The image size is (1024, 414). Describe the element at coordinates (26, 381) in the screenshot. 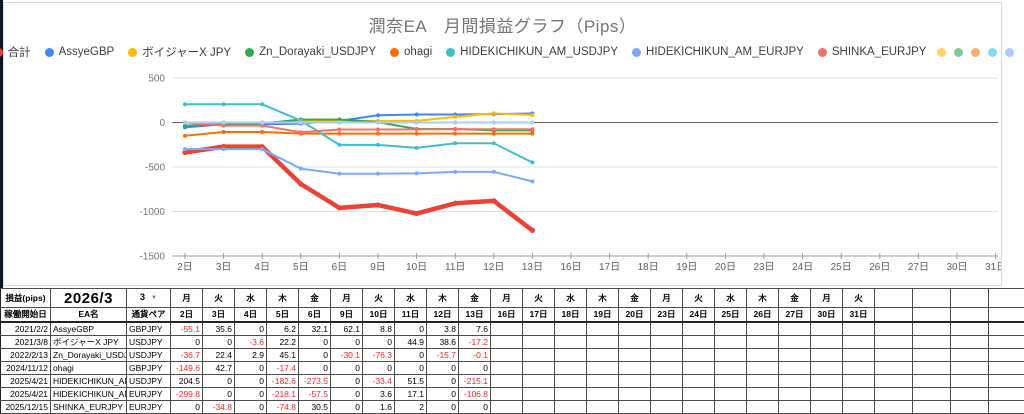

I see `start-date-cell: 2025/4/21` at that location.